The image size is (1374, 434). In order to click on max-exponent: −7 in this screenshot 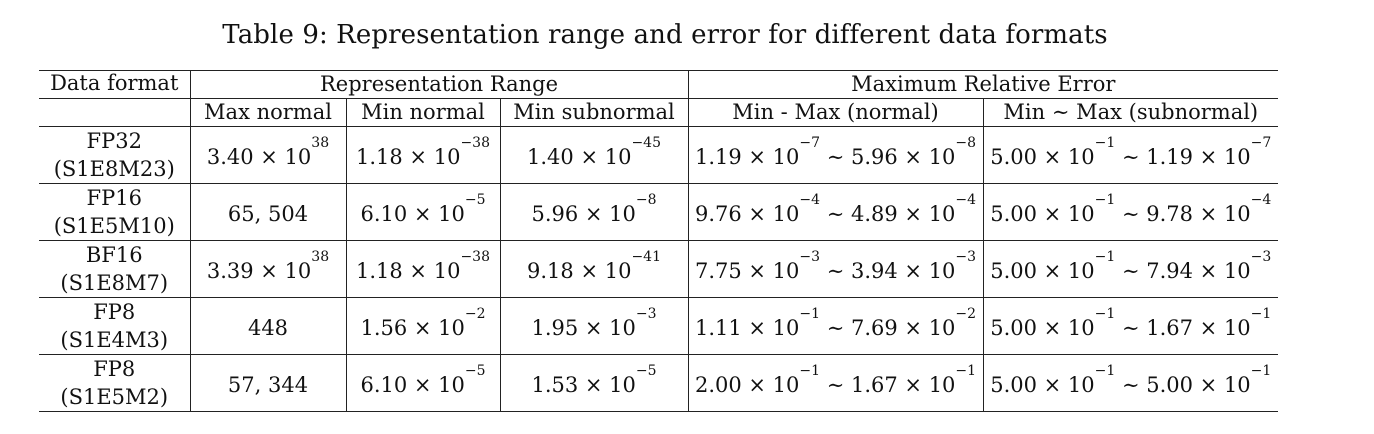, I will do `click(1261, 143)`.